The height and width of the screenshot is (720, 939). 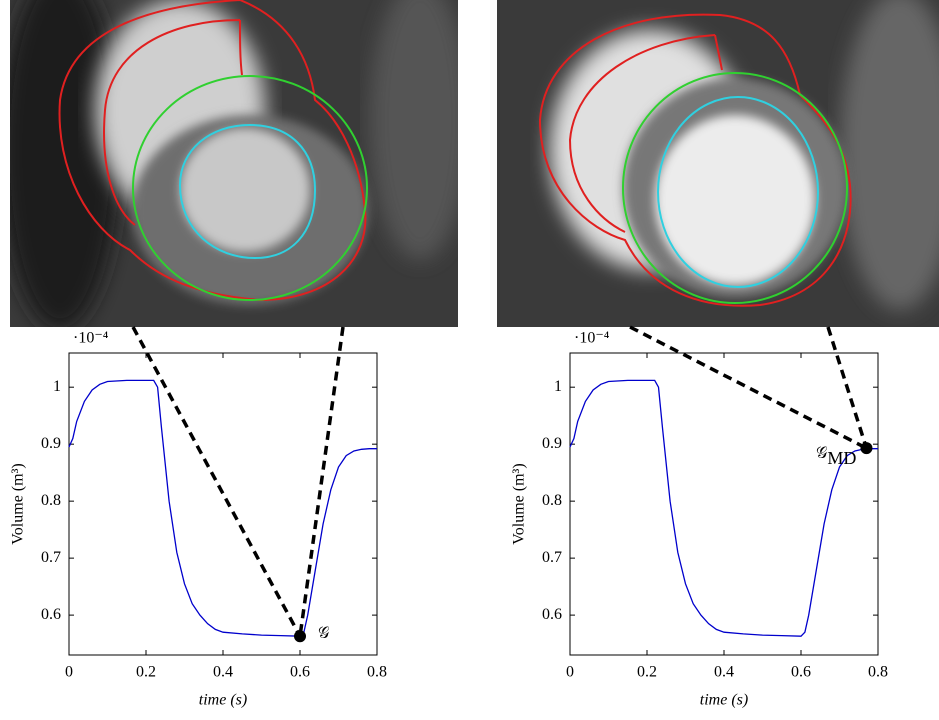 What do you see at coordinates (324, 633) in the screenshot?
I see `state-label: 𝒢` at bounding box center [324, 633].